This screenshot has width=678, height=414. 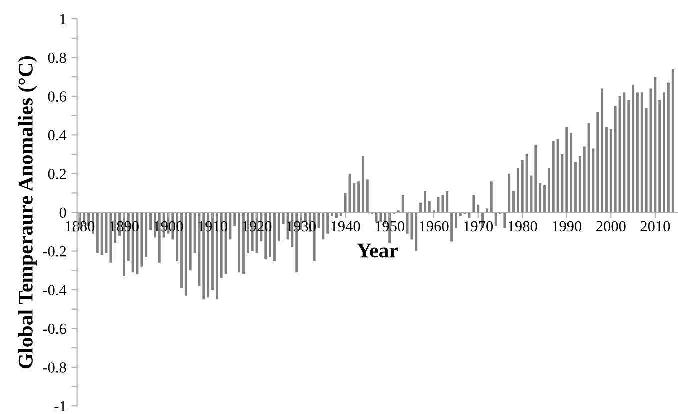 What do you see at coordinates (54, 251) in the screenshot?
I see `y-tick-label: -0.2` at bounding box center [54, 251].